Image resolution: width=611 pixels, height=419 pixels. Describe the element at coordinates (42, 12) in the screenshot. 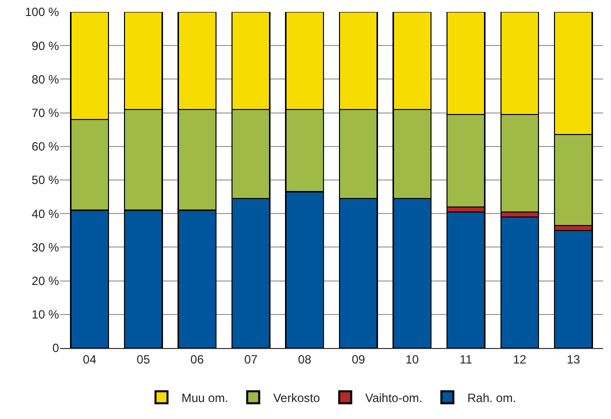

I see `y-tick-label: 100 %` at that location.